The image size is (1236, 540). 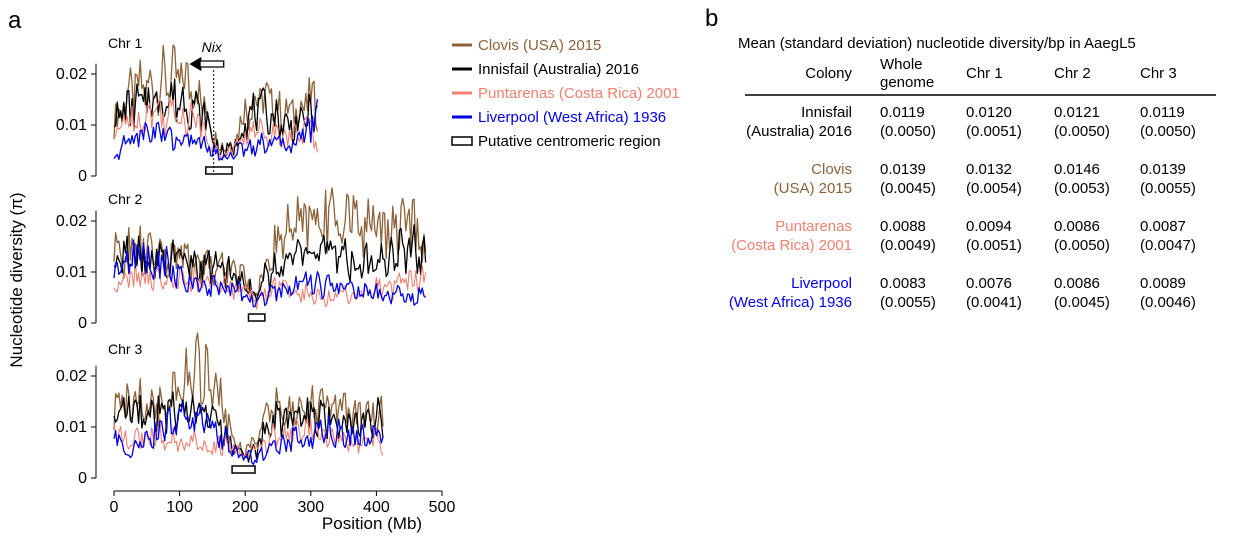 What do you see at coordinates (1077, 112) in the screenshot?
I see `table-cell-mean: 0.0121` at bounding box center [1077, 112].